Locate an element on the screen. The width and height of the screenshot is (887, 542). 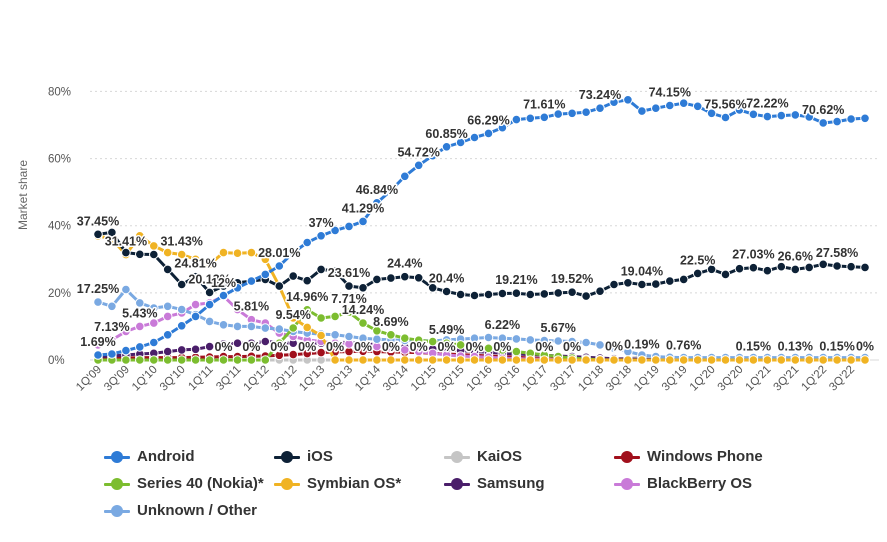
legend-item: iOS is located at coordinates (359, 456).